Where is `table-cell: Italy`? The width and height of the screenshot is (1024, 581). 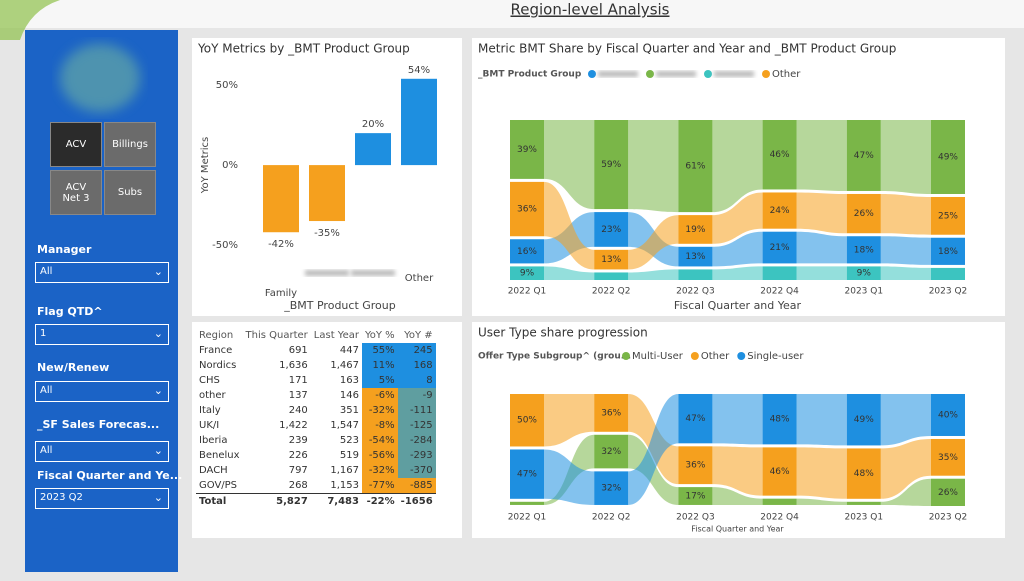
table-cell: Italy is located at coordinates (210, 410).